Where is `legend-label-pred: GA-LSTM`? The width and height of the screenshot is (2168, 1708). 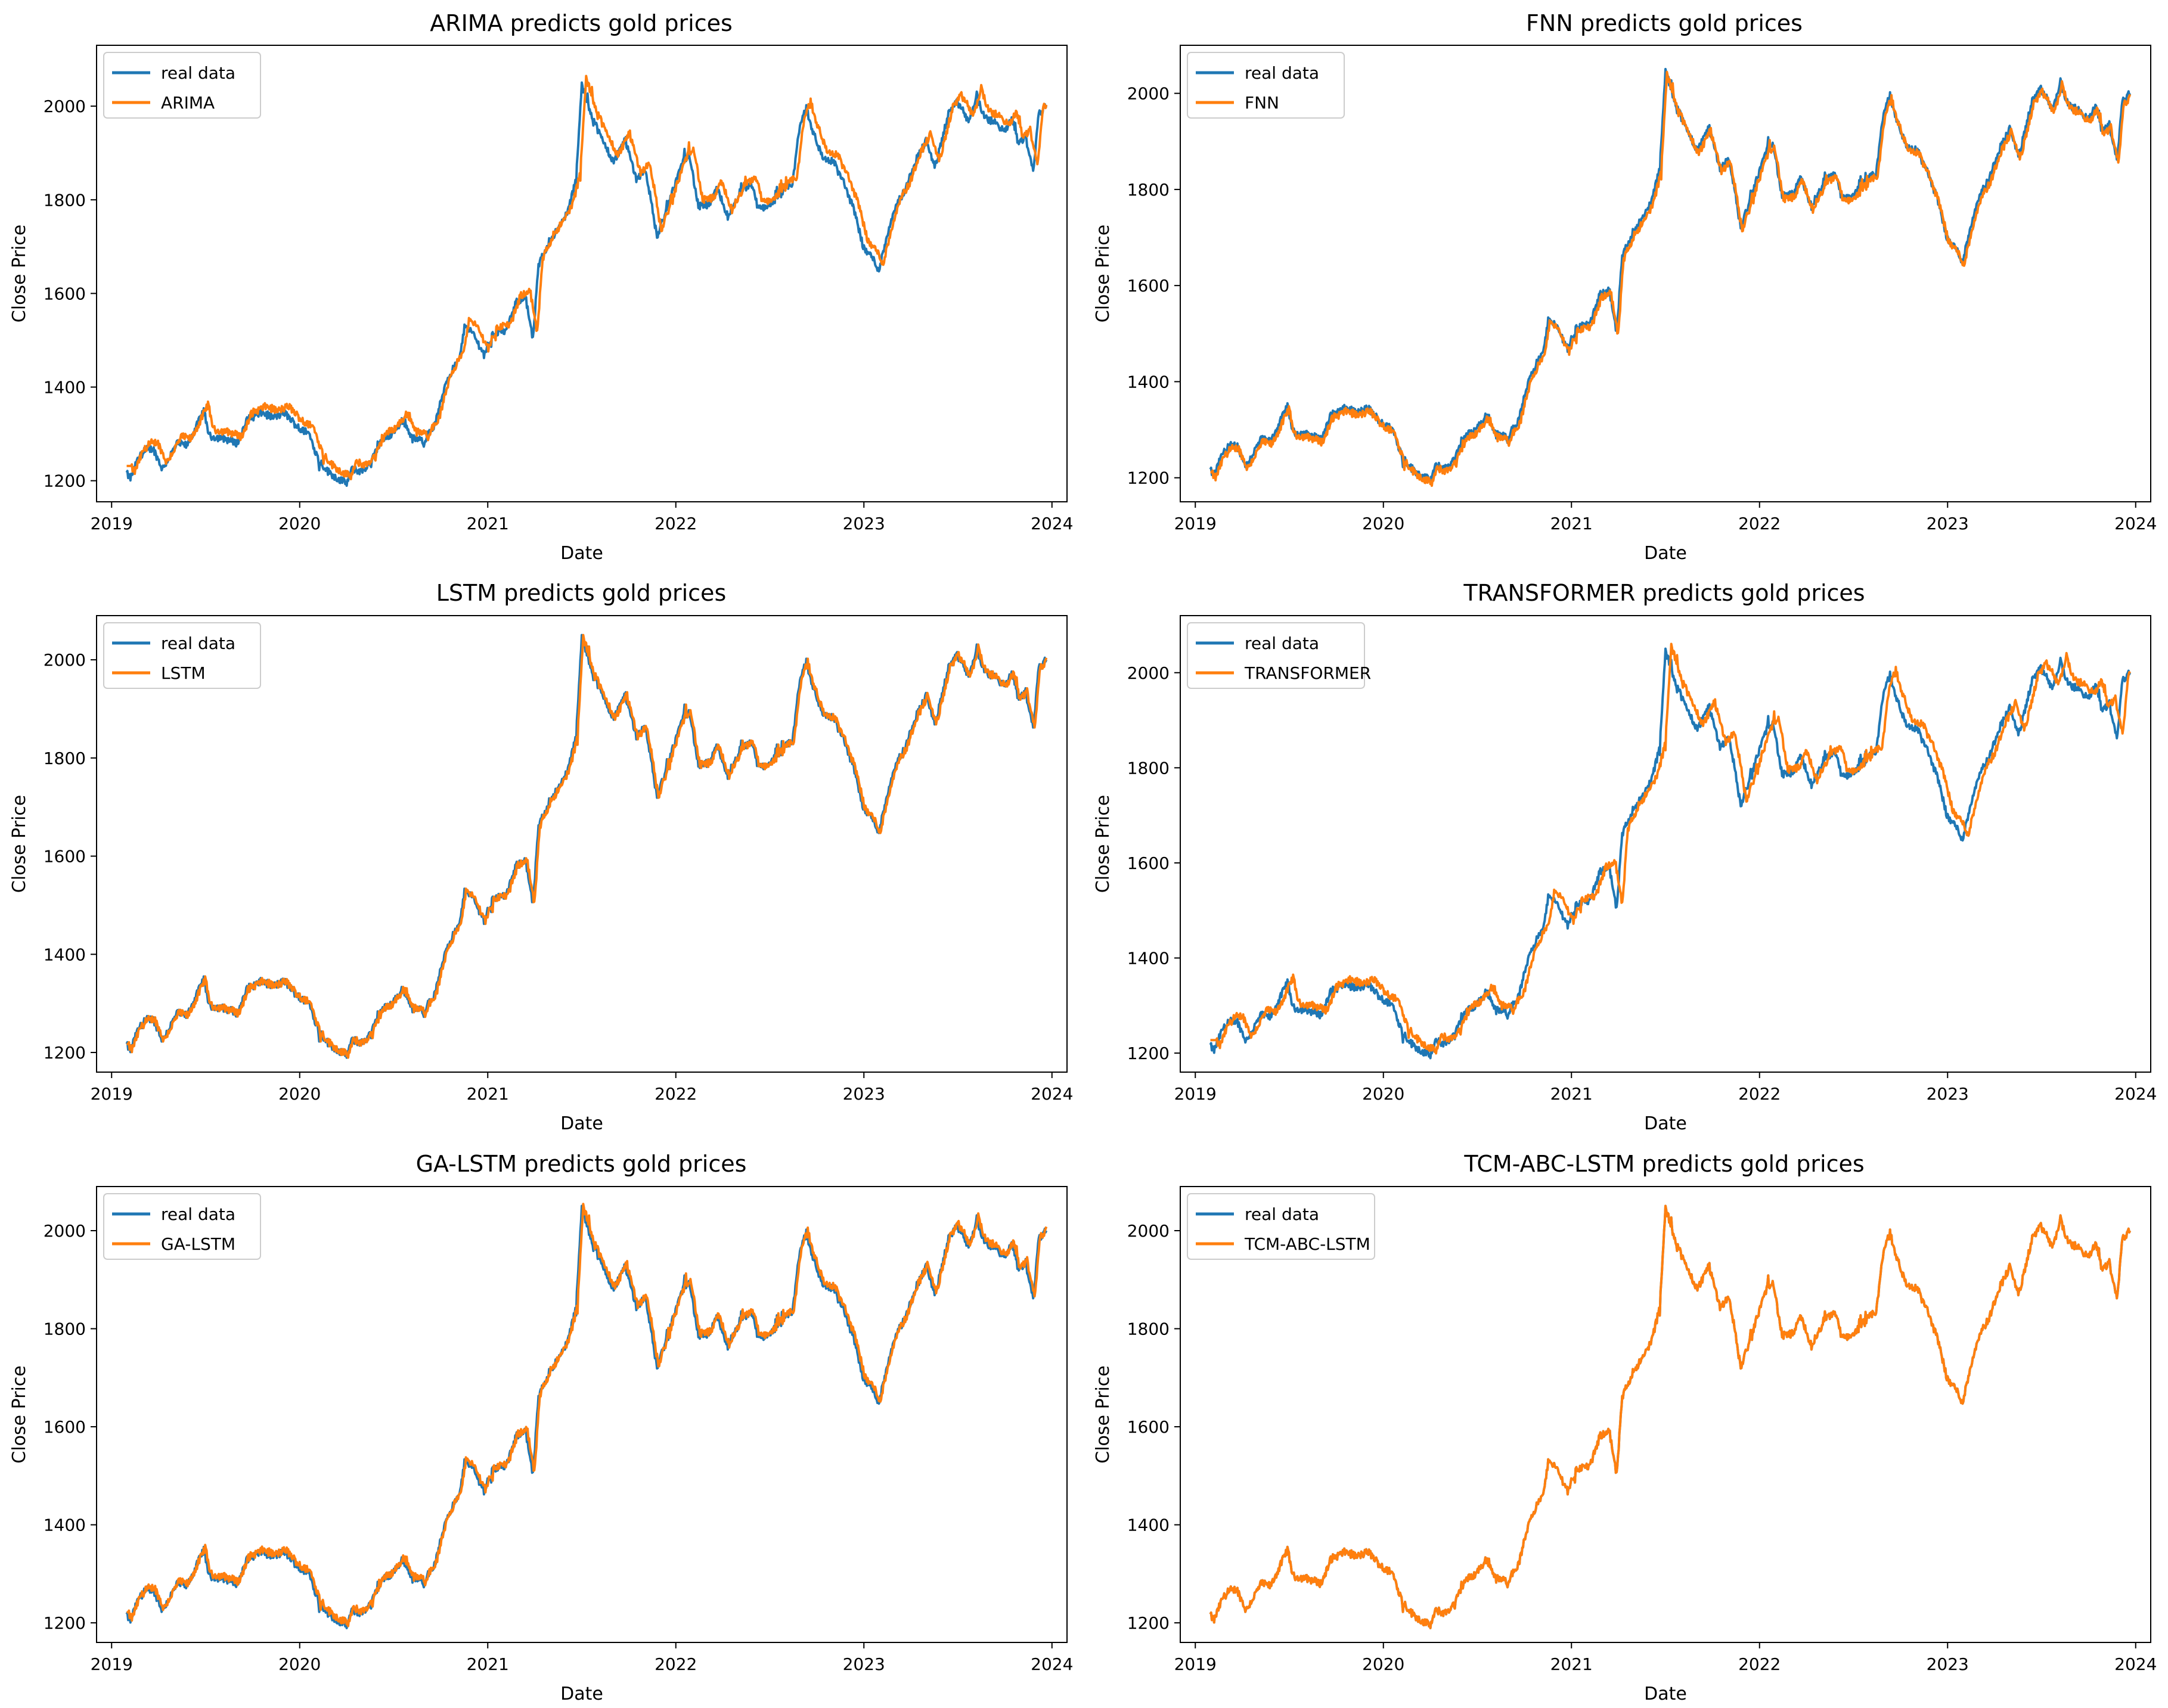 legend-label-pred: GA-LSTM is located at coordinates (198, 1244).